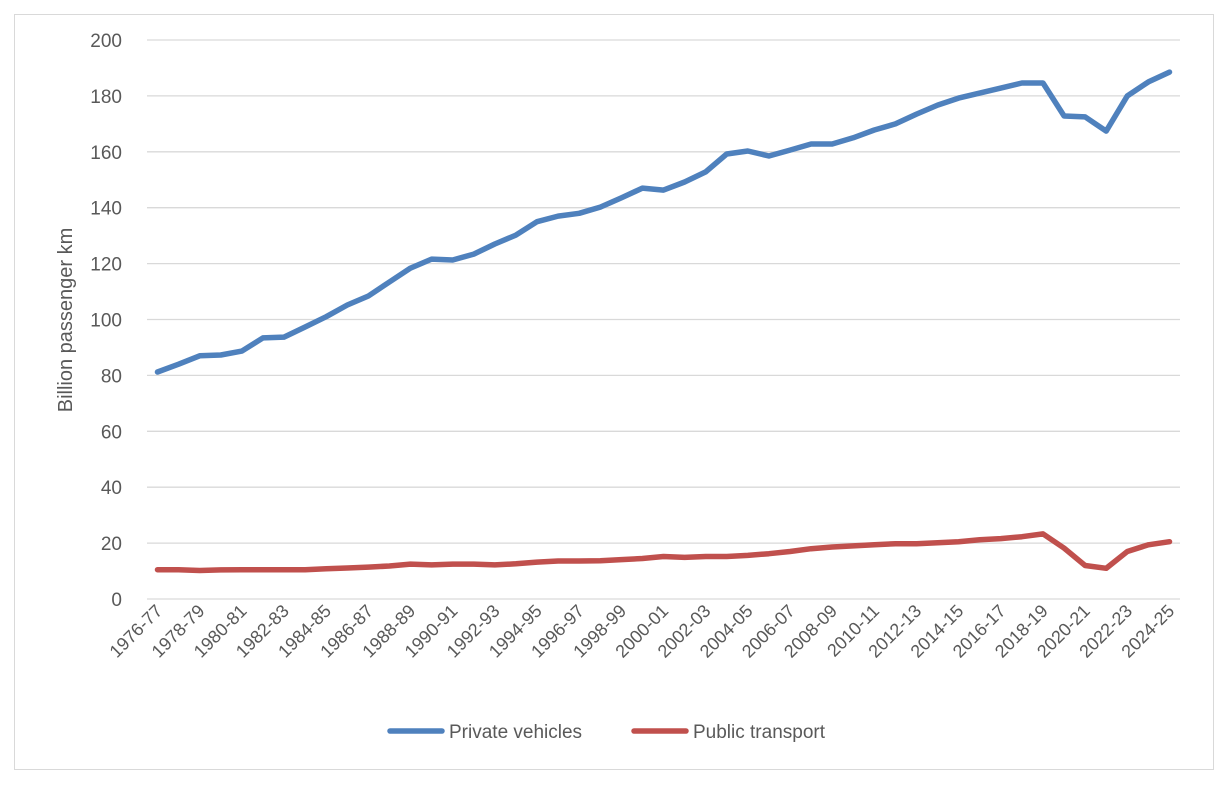 This screenshot has width=1229, height=785. I want to click on legend-label: Public transport, so click(759, 732).